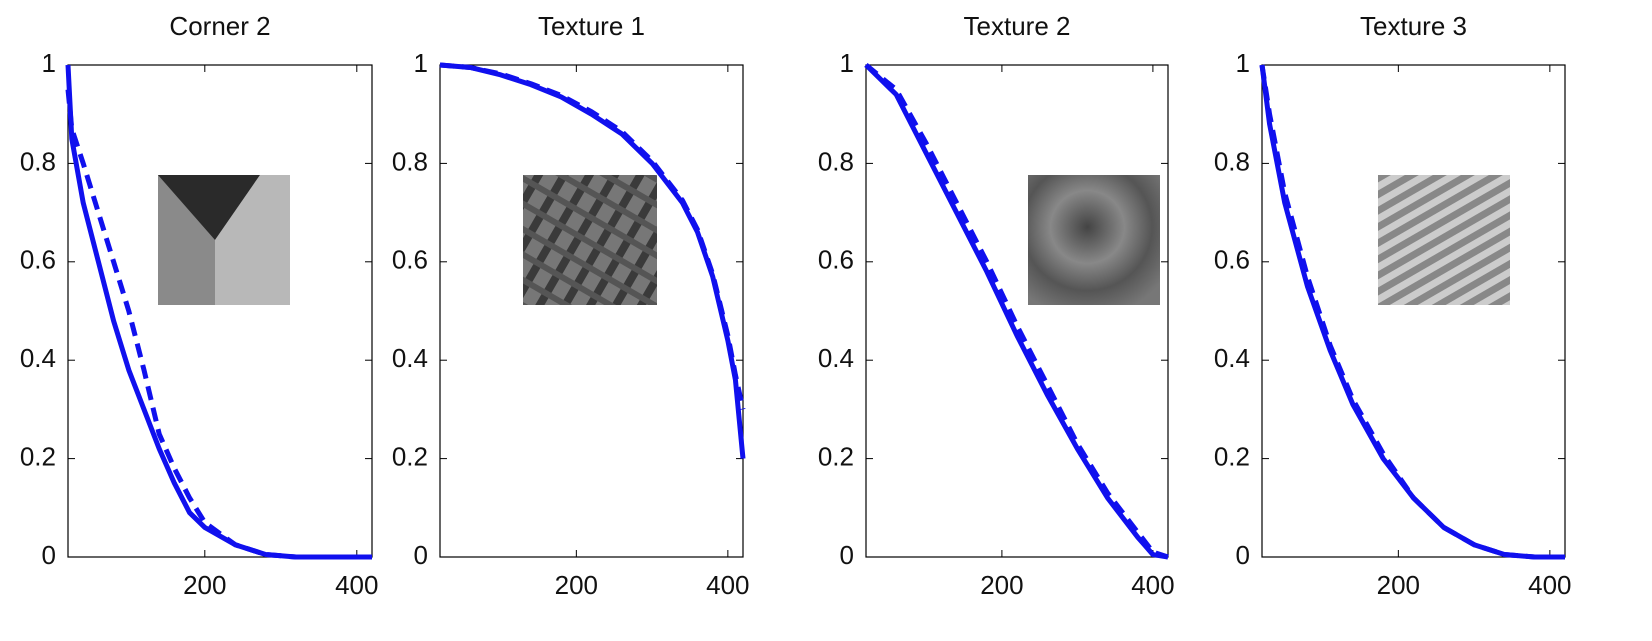  I want to click on chart-title: Texture 1, so click(591, 26).